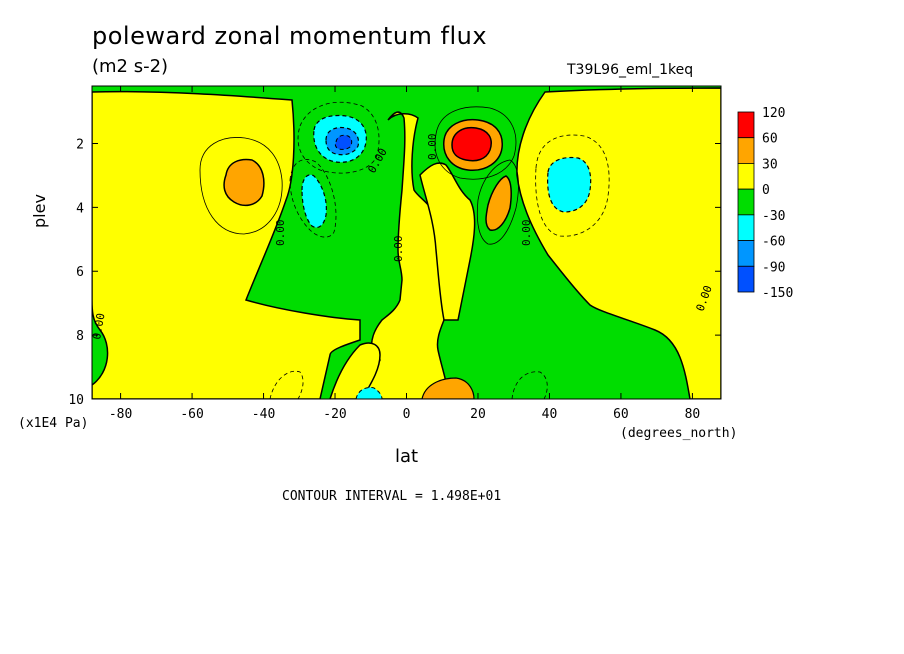  What do you see at coordinates (80, 144) in the screenshot?
I see `y-tick-label: 2` at bounding box center [80, 144].